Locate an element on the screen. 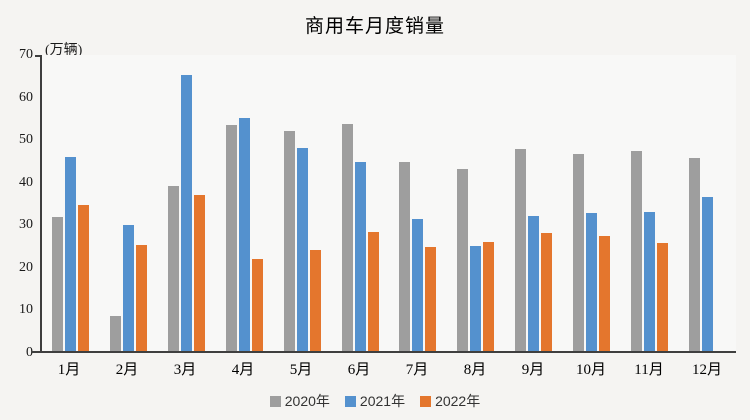 Image resolution: width=750 pixels, height=420 pixels. bar-2022年-9月 is located at coordinates (547, 291).